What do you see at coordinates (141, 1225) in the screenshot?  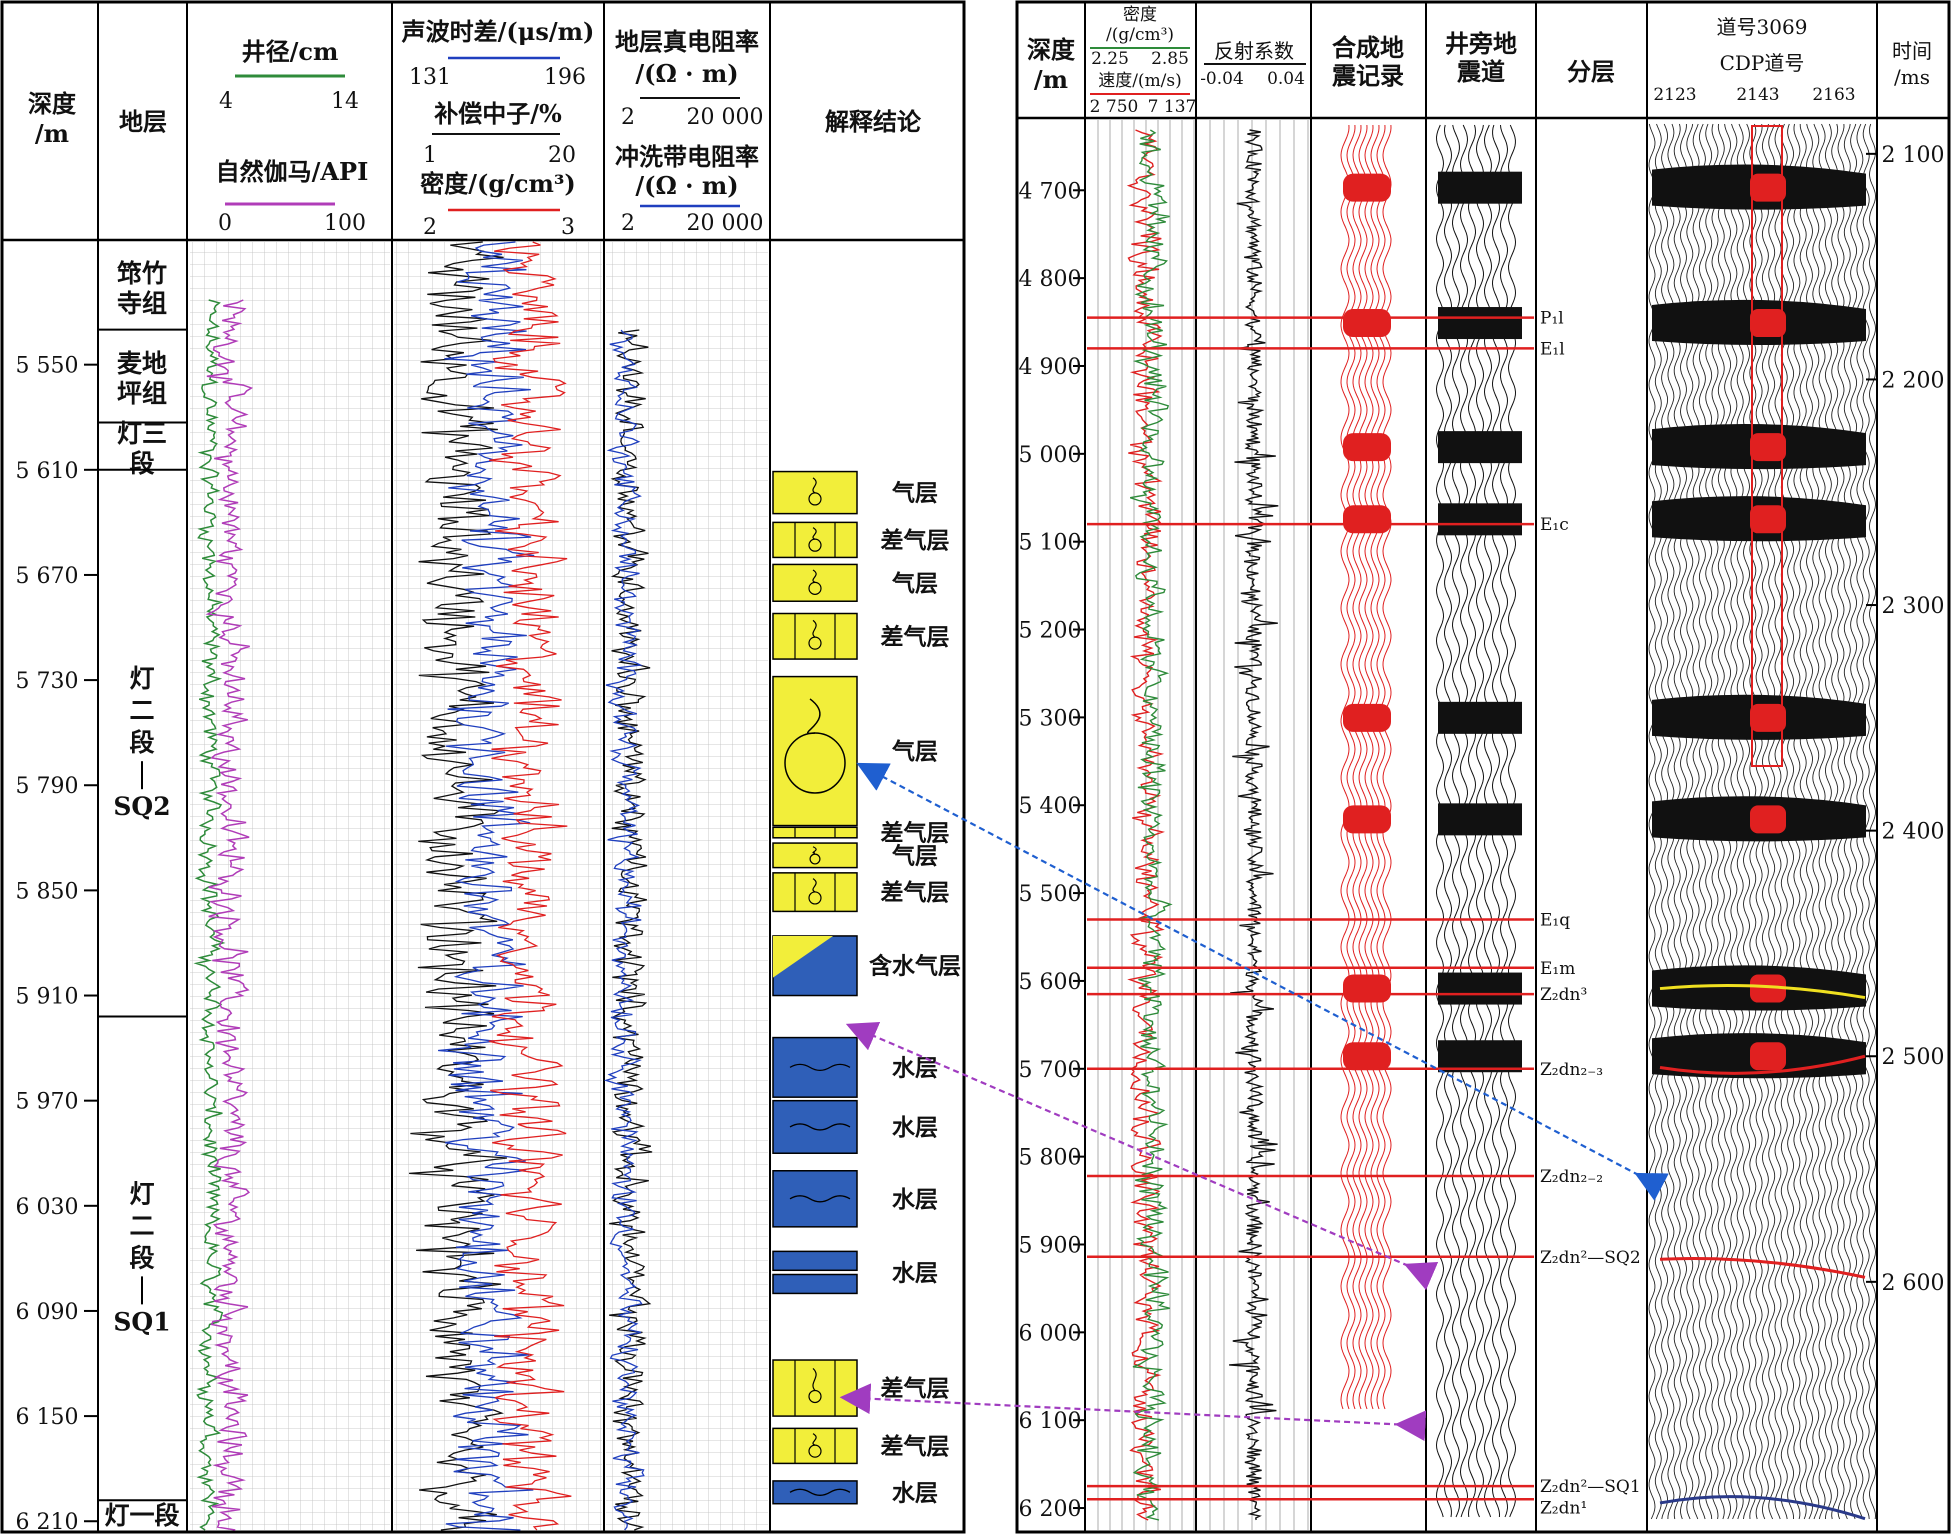 I see `svg-text: 二` at bounding box center [141, 1225].